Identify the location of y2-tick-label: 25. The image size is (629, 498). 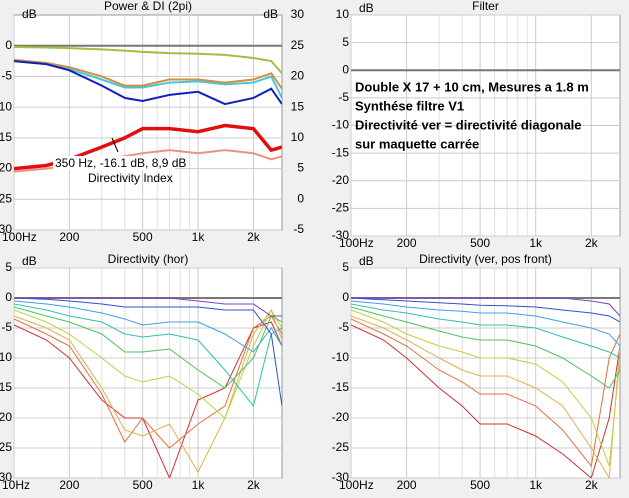
(298, 45).